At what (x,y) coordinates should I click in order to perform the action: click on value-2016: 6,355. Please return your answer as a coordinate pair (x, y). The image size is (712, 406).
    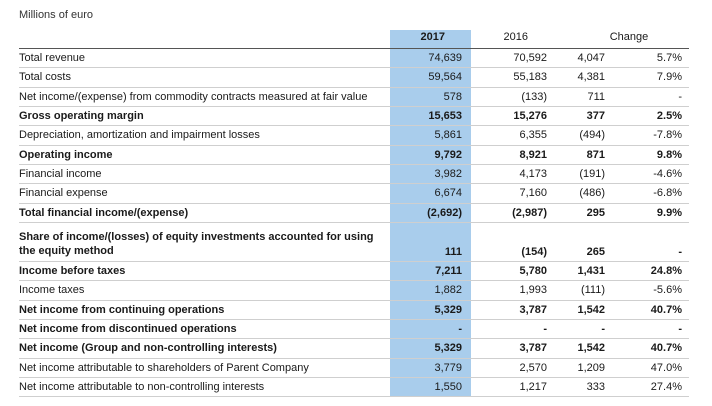
    Looking at the image, I should click on (533, 134).